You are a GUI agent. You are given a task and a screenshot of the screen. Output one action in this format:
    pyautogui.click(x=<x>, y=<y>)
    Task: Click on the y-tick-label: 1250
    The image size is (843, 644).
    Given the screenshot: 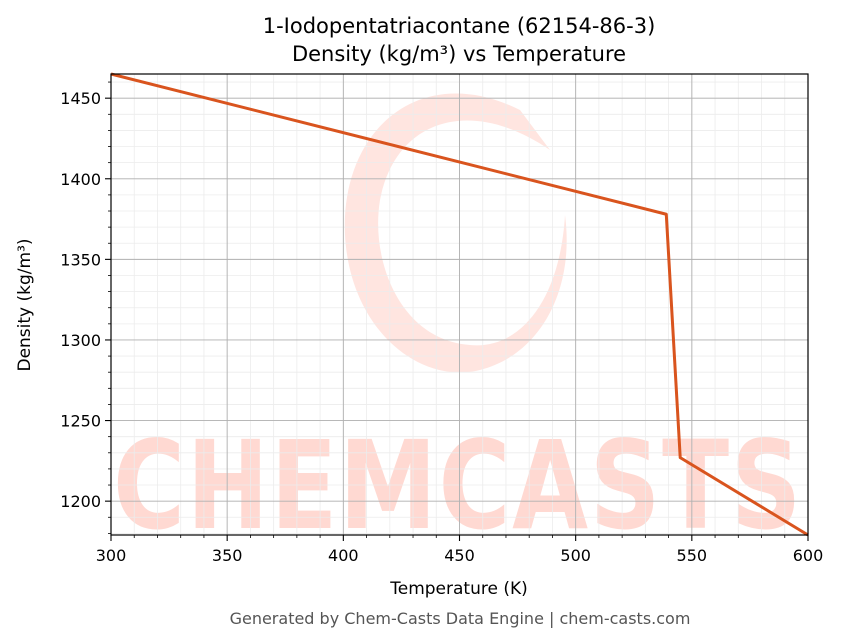 What is the action you would take?
    pyautogui.click(x=80, y=421)
    